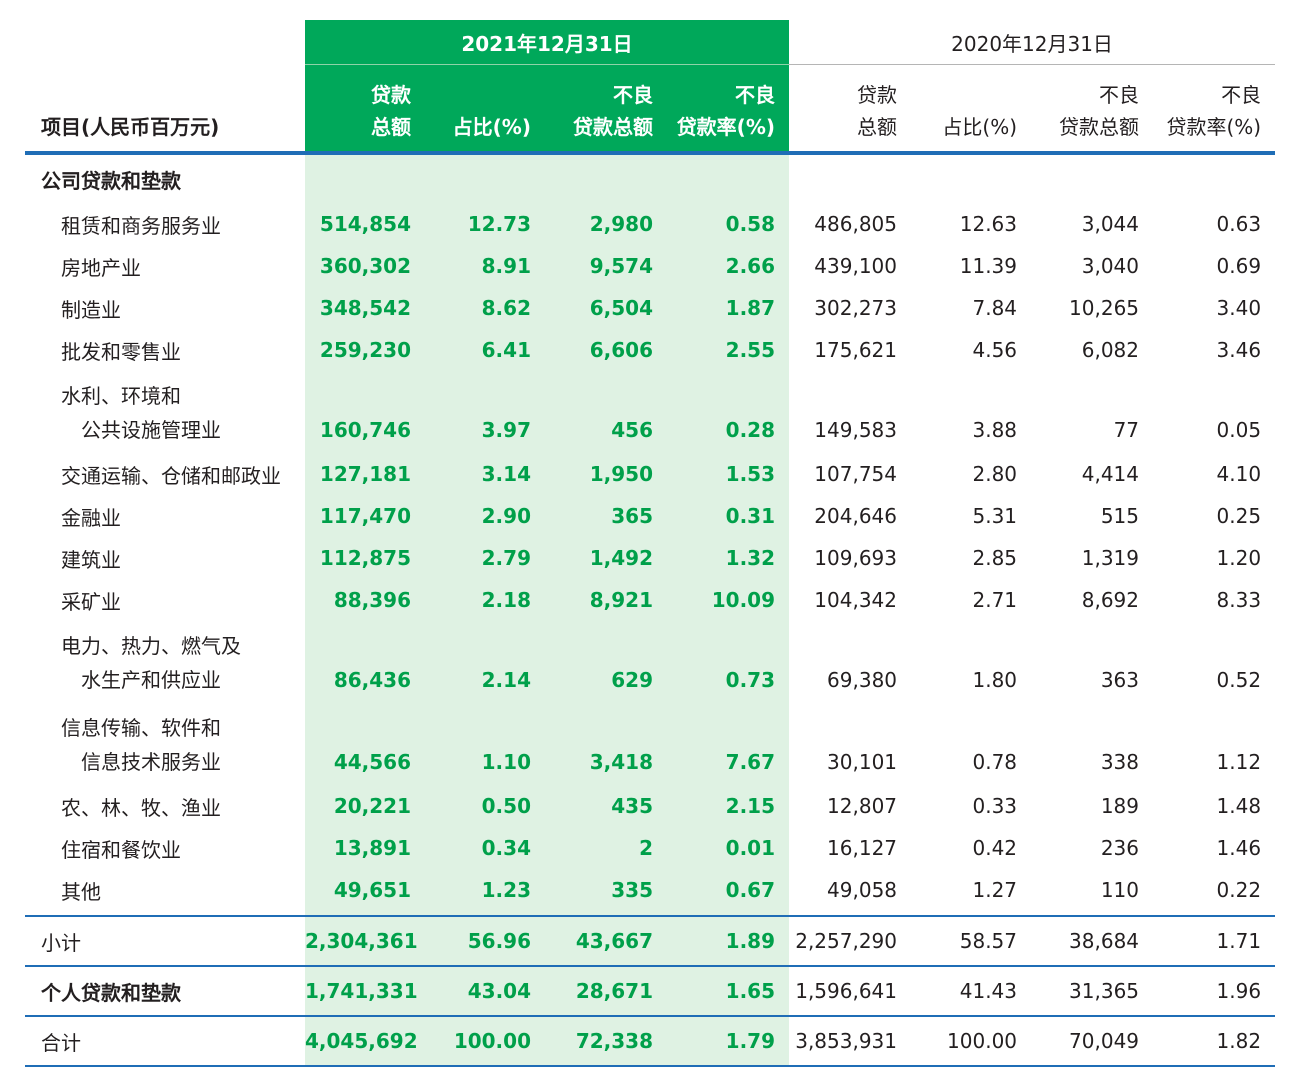  What do you see at coordinates (995, 474) in the screenshot?
I see `cell-share-2020: 2.80` at bounding box center [995, 474].